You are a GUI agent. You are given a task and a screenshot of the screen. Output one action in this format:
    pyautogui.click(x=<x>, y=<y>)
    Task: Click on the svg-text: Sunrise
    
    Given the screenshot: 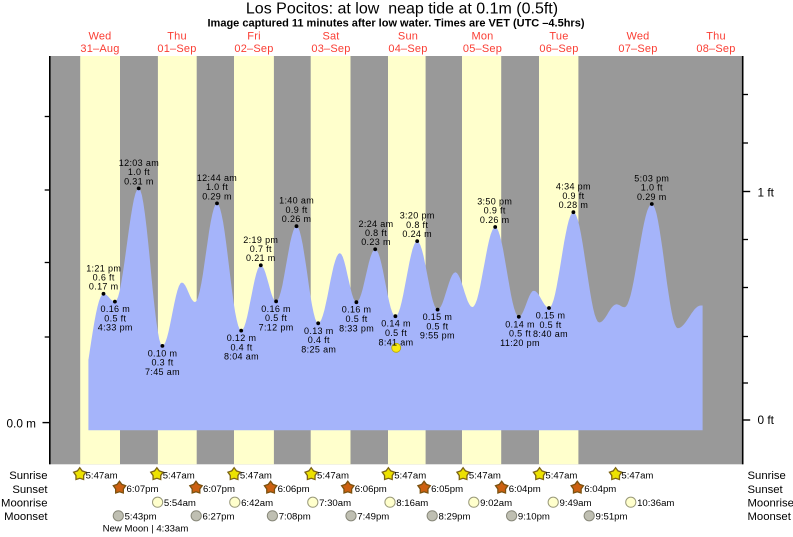 What is the action you would take?
    pyautogui.click(x=28, y=476)
    